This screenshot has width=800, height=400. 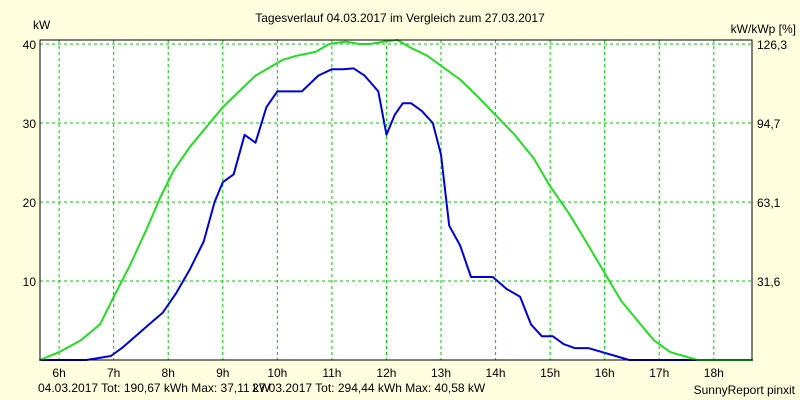 What do you see at coordinates (30, 45) in the screenshot?
I see `y-tick-label-left: 40` at bounding box center [30, 45].